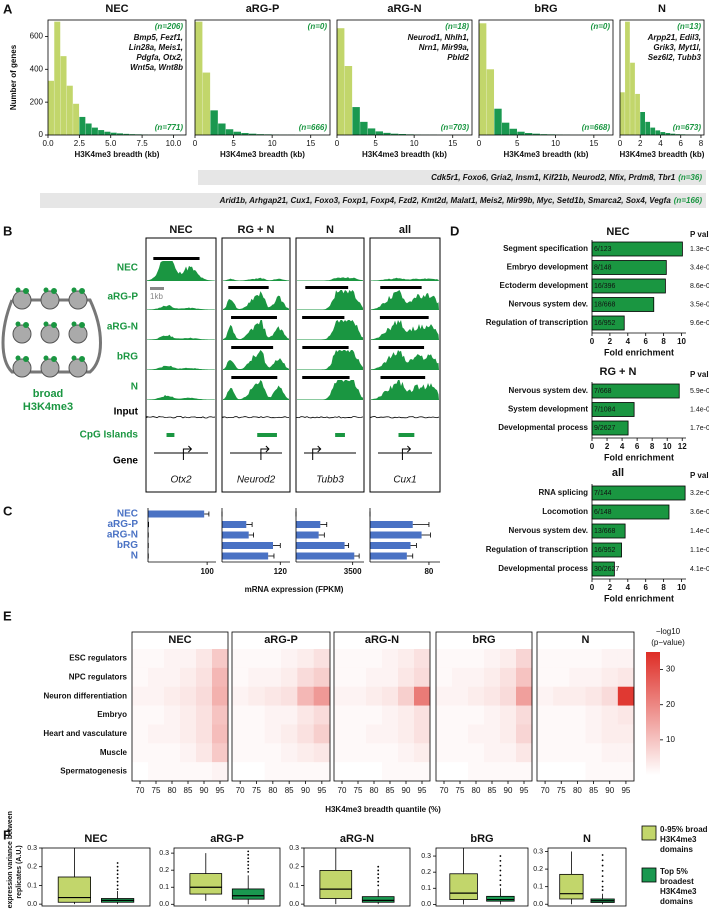  Describe the element at coordinates (114, 752) in the screenshot. I see `row-label: Muscle` at that location.